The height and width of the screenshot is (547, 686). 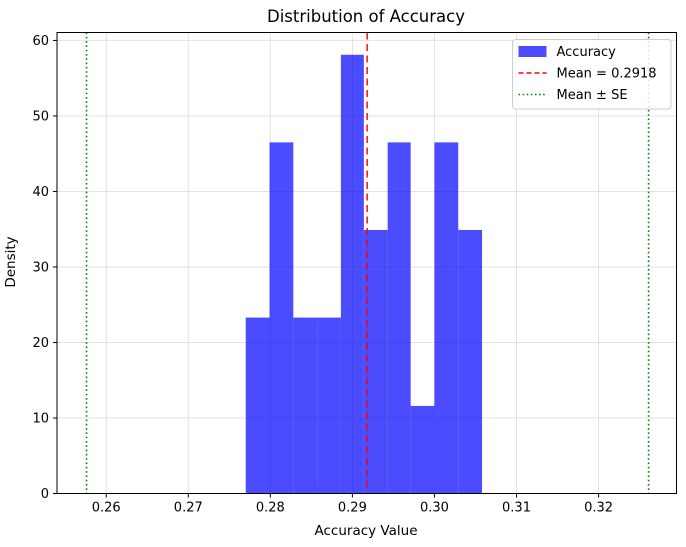 What do you see at coordinates (587, 52) in the screenshot?
I see `legend-entry-label: Accuracy` at bounding box center [587, 52].